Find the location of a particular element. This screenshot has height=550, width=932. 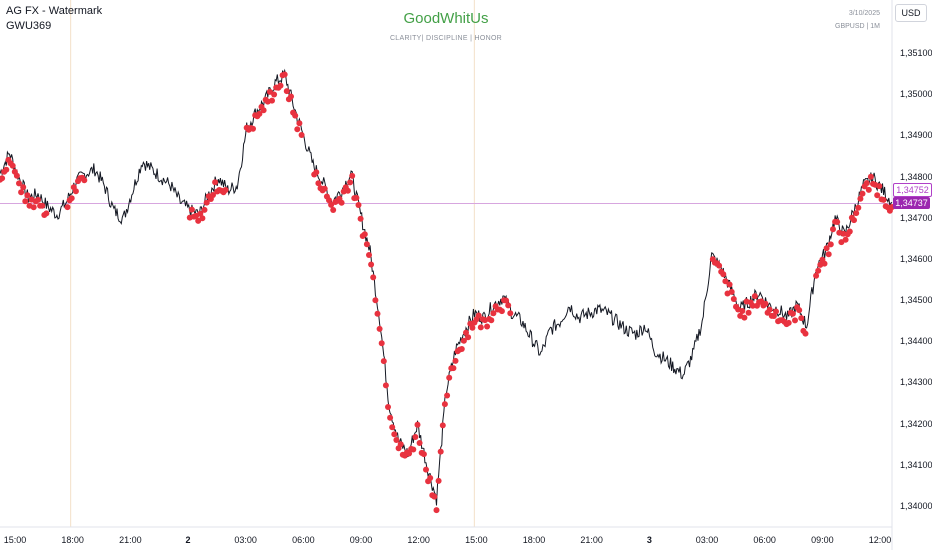

watermark-brand: GoodWhitUs is located at coordinates (446, 18).